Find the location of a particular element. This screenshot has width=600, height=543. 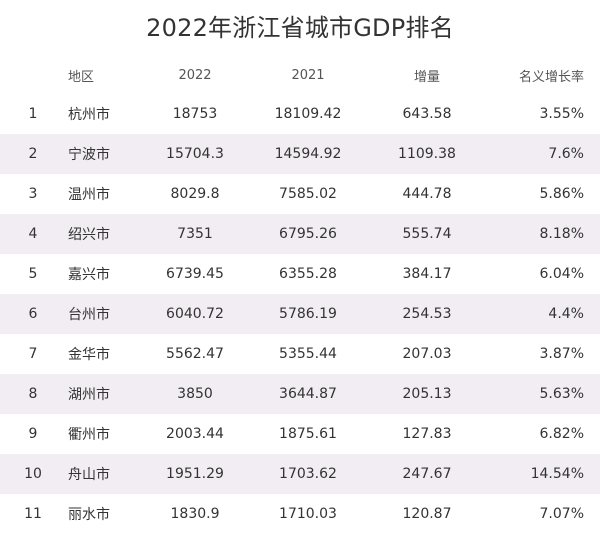

gdp-2021-cell: 1703.62 is located at coordinates (308, 474).